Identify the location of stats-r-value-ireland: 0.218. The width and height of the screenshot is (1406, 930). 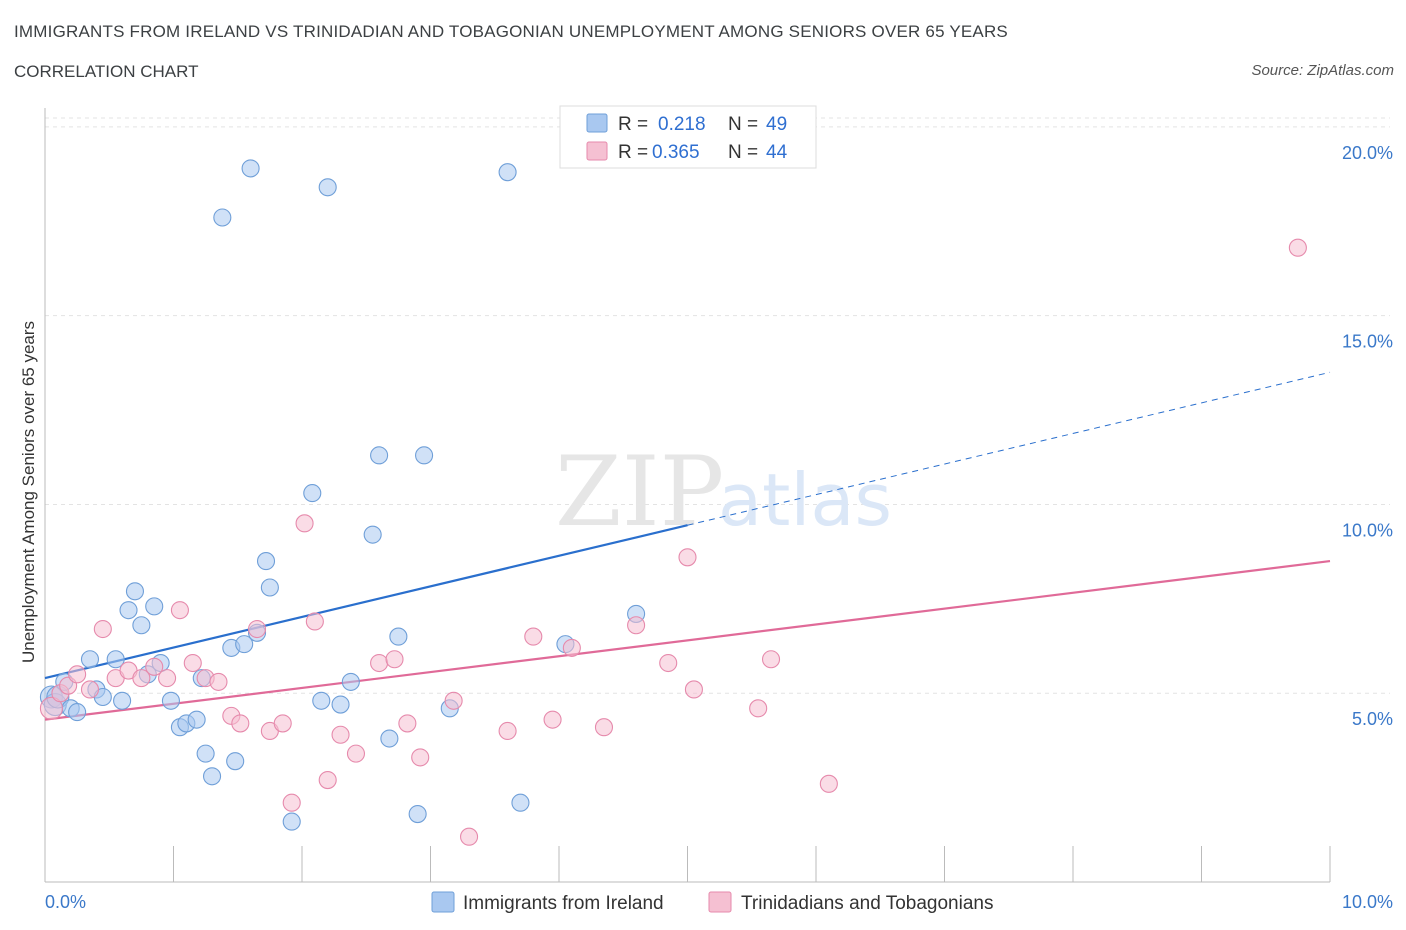
(682, 124).